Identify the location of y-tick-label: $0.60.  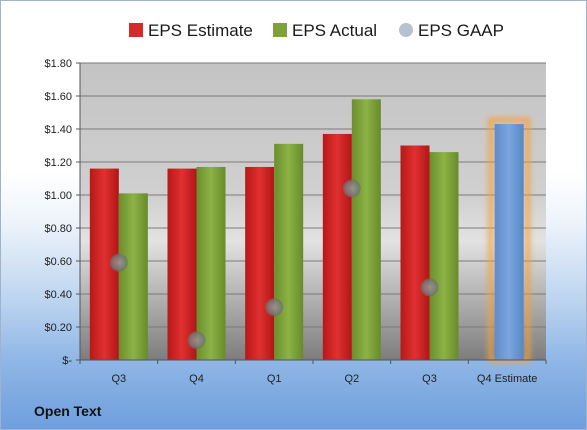
(58, 262).